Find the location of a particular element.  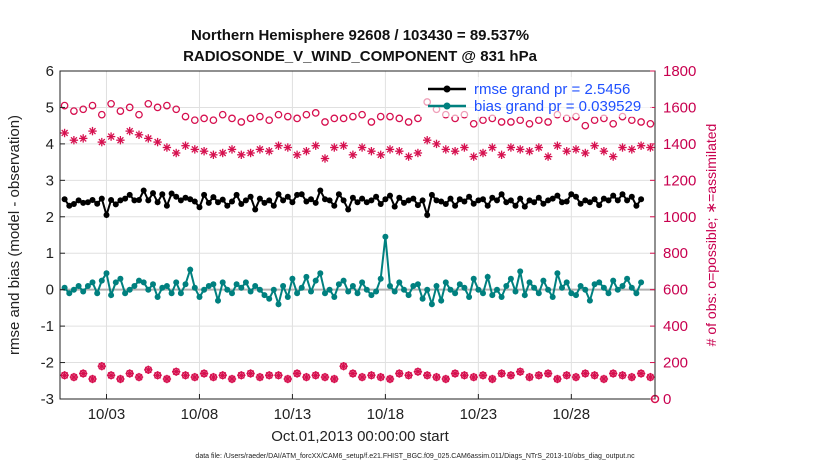

legend-label-bias: bias grand pr = 0.039529 is located at coordinates (557, 106).